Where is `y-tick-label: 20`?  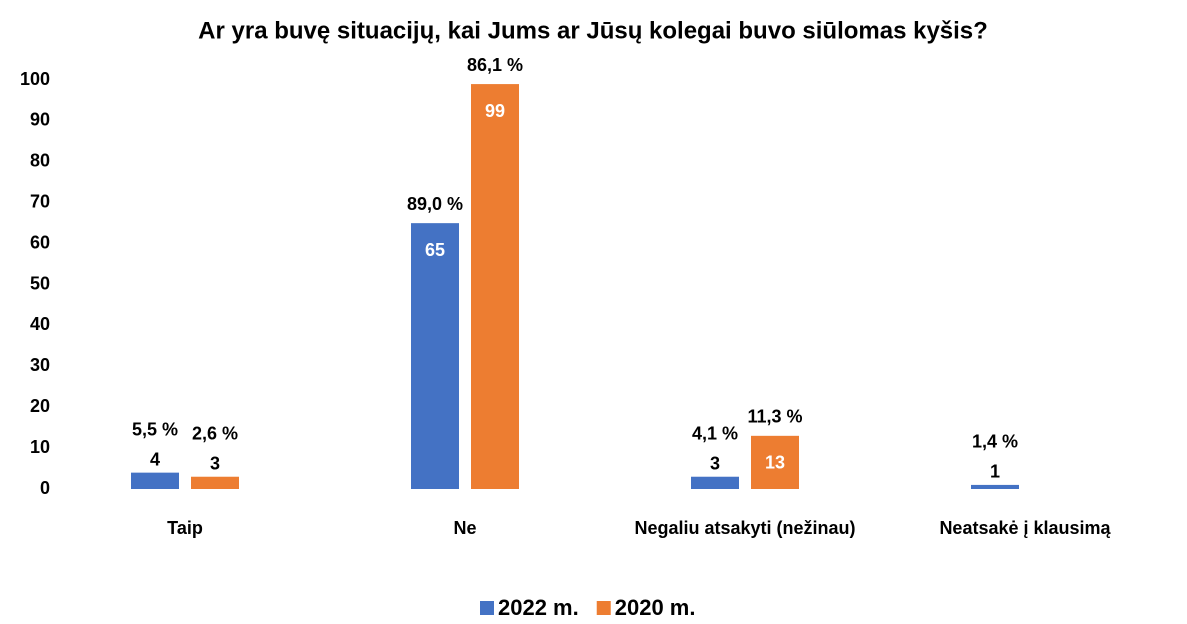
y-tick-label: 20 is located at coordinates (40, 406).